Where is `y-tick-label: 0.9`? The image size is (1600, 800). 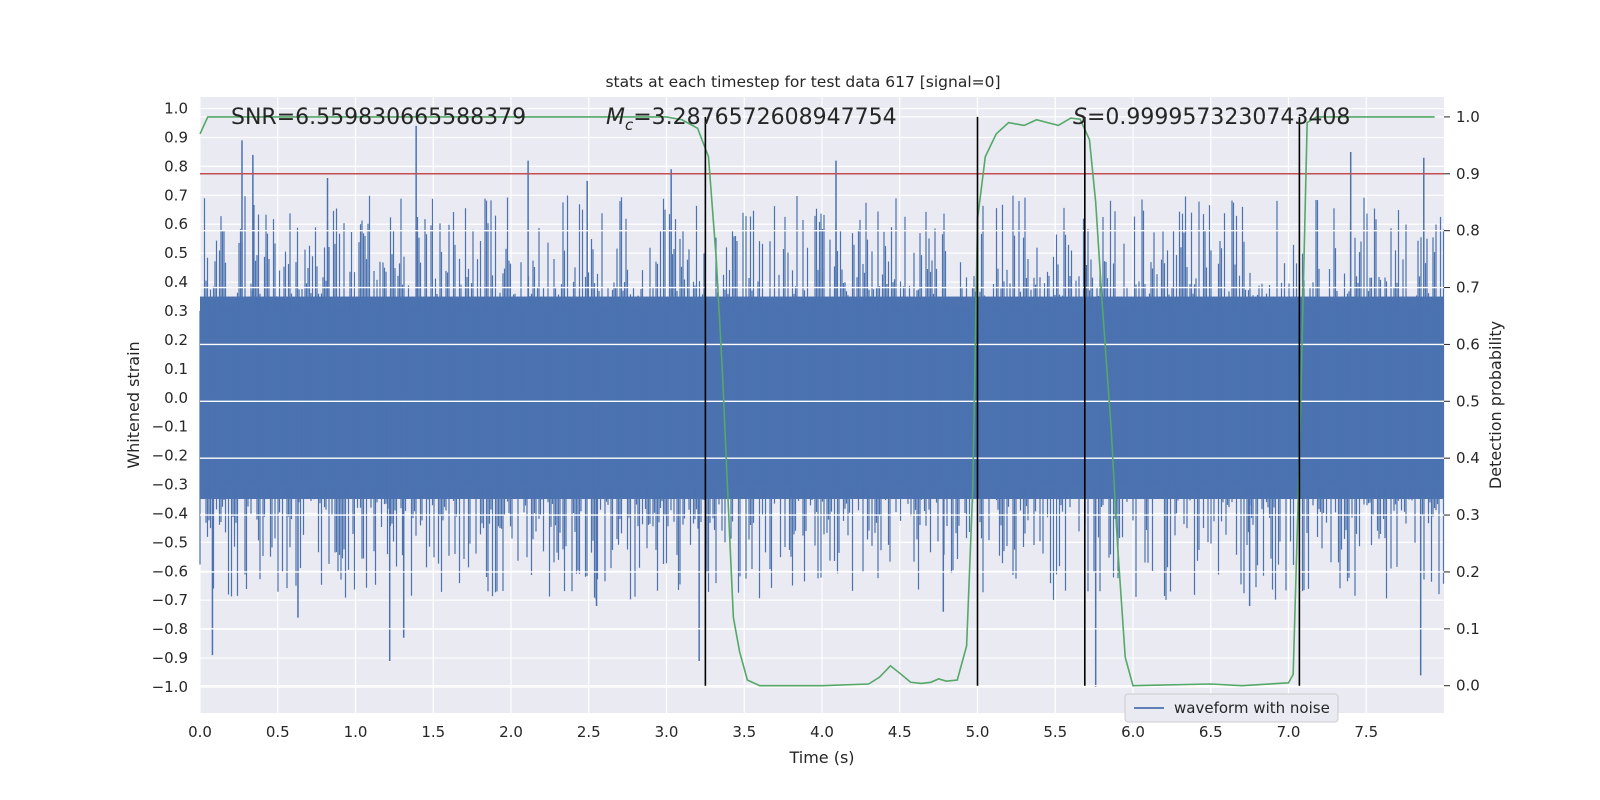
y-tick-label: 0.9 is located at coordinates (176, 137).